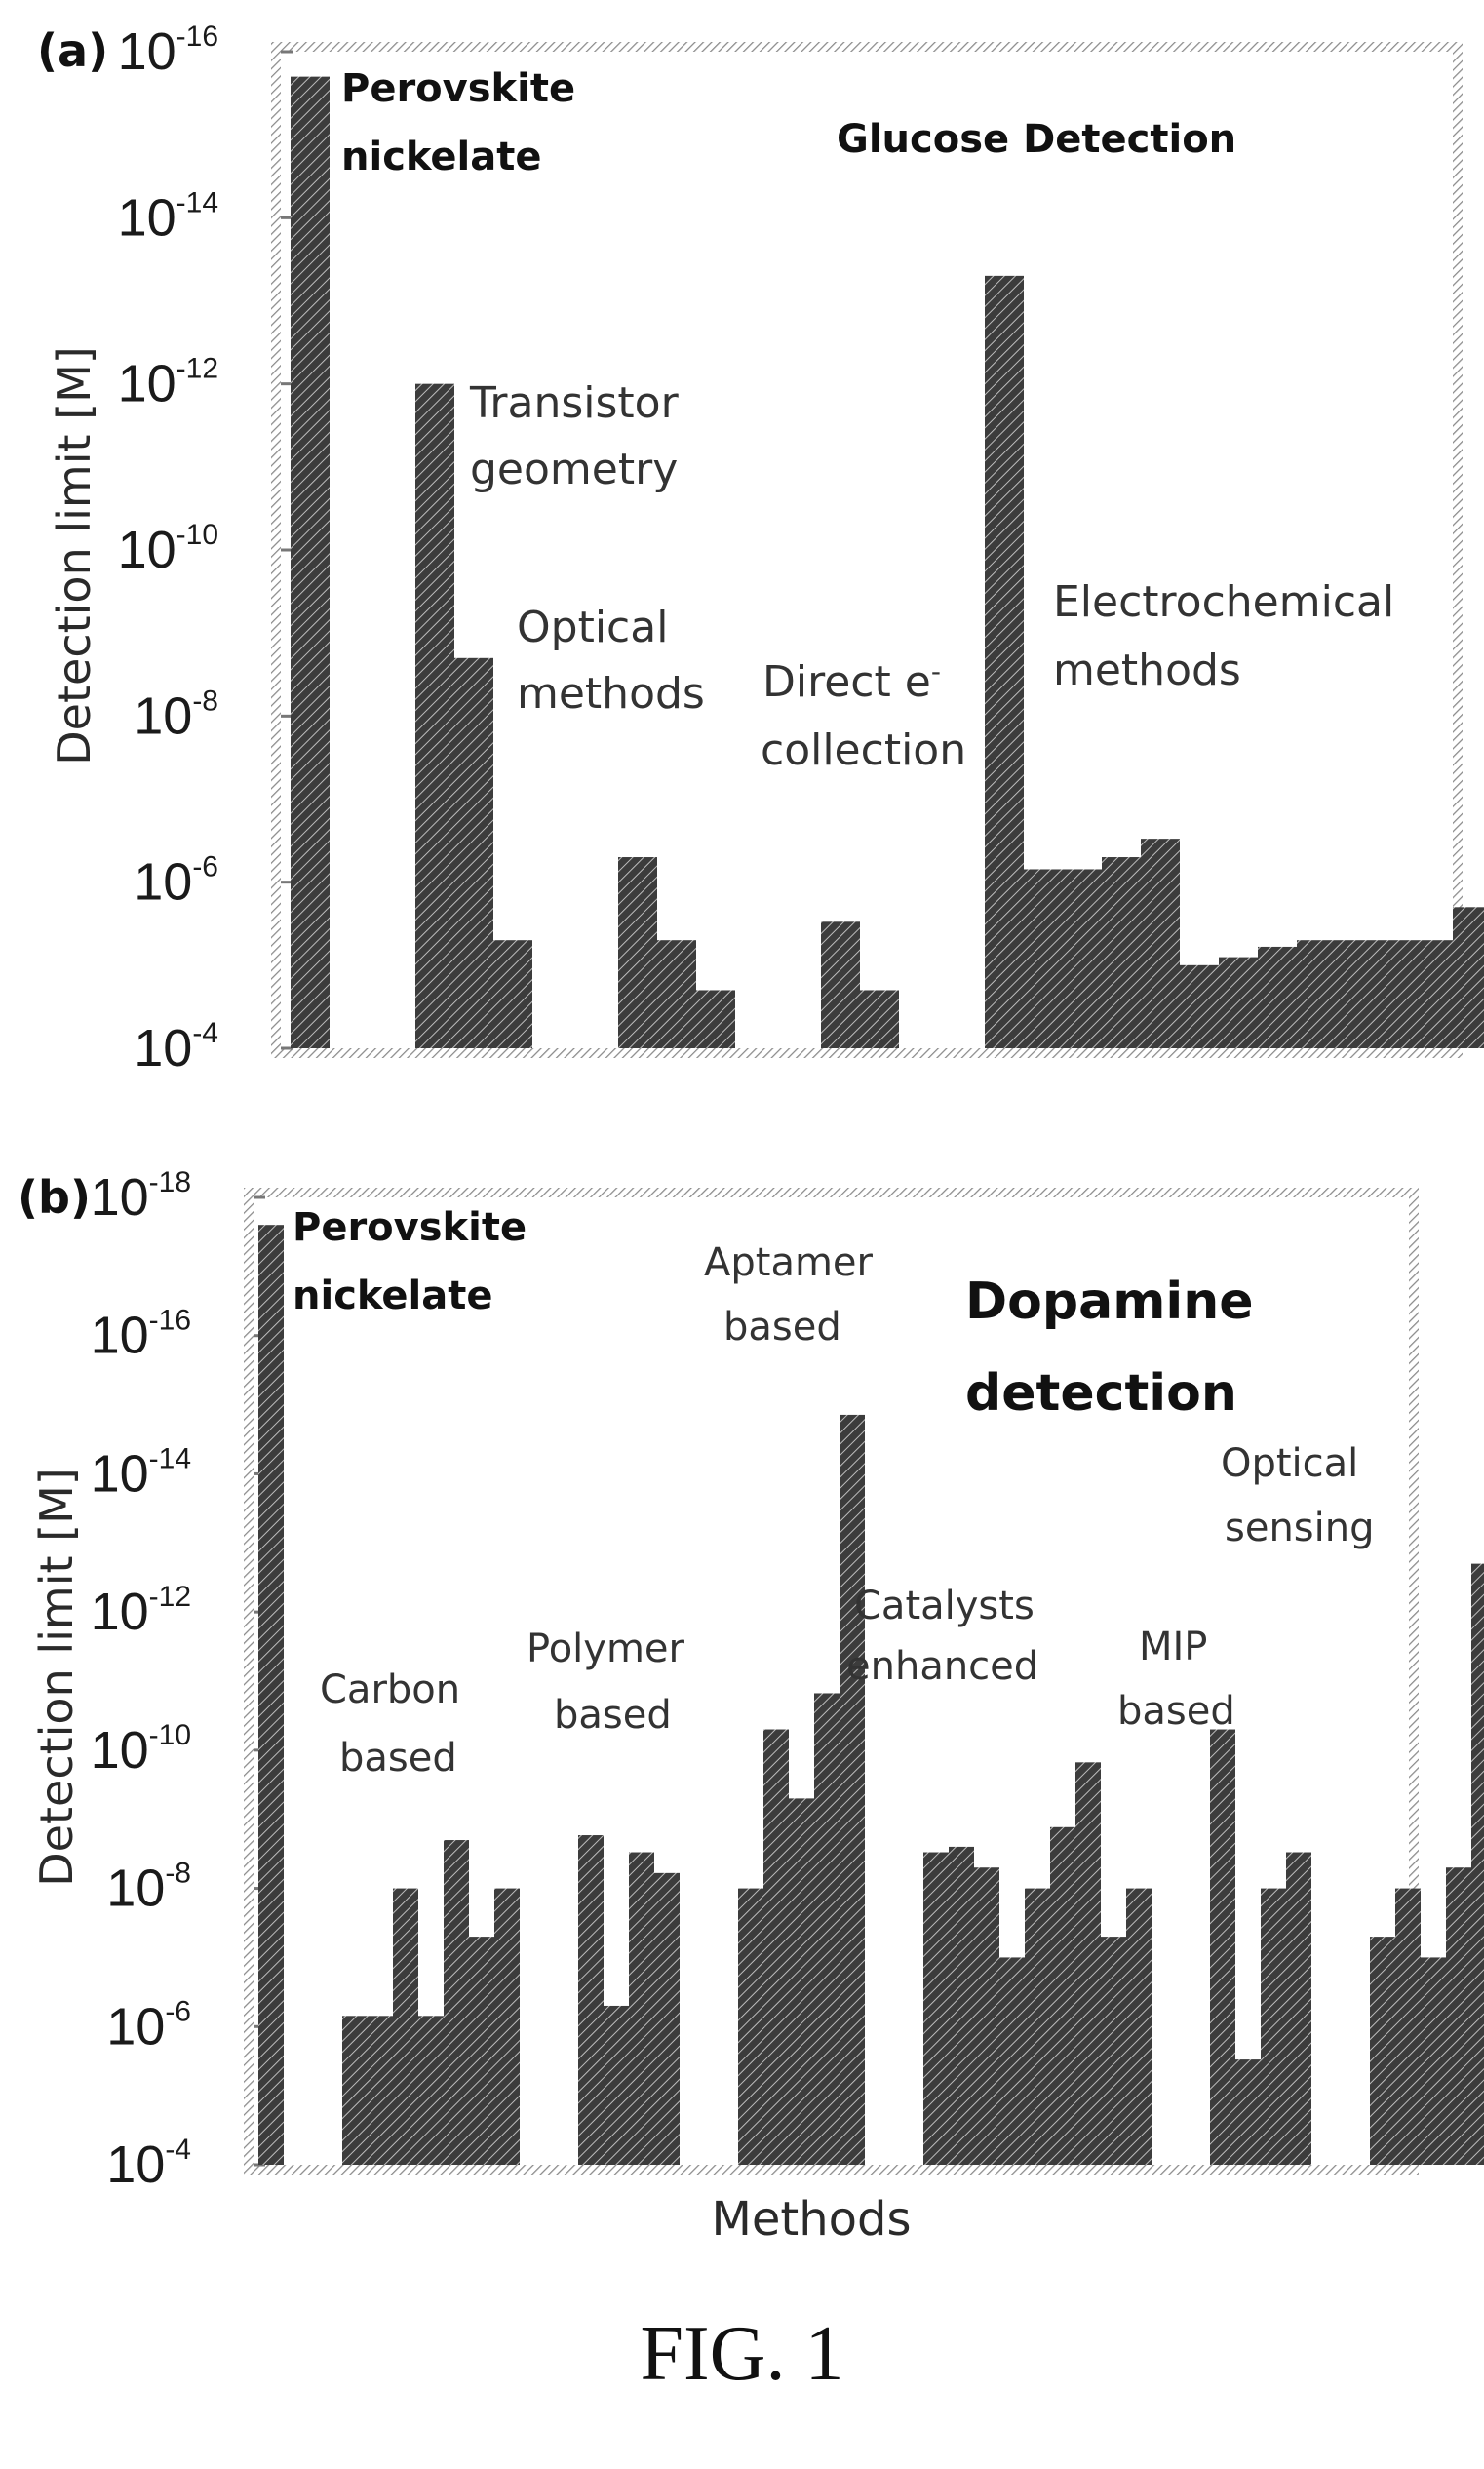  I want to click on panel-b-label-optical-line2: sensing, so click(1300, 1528).